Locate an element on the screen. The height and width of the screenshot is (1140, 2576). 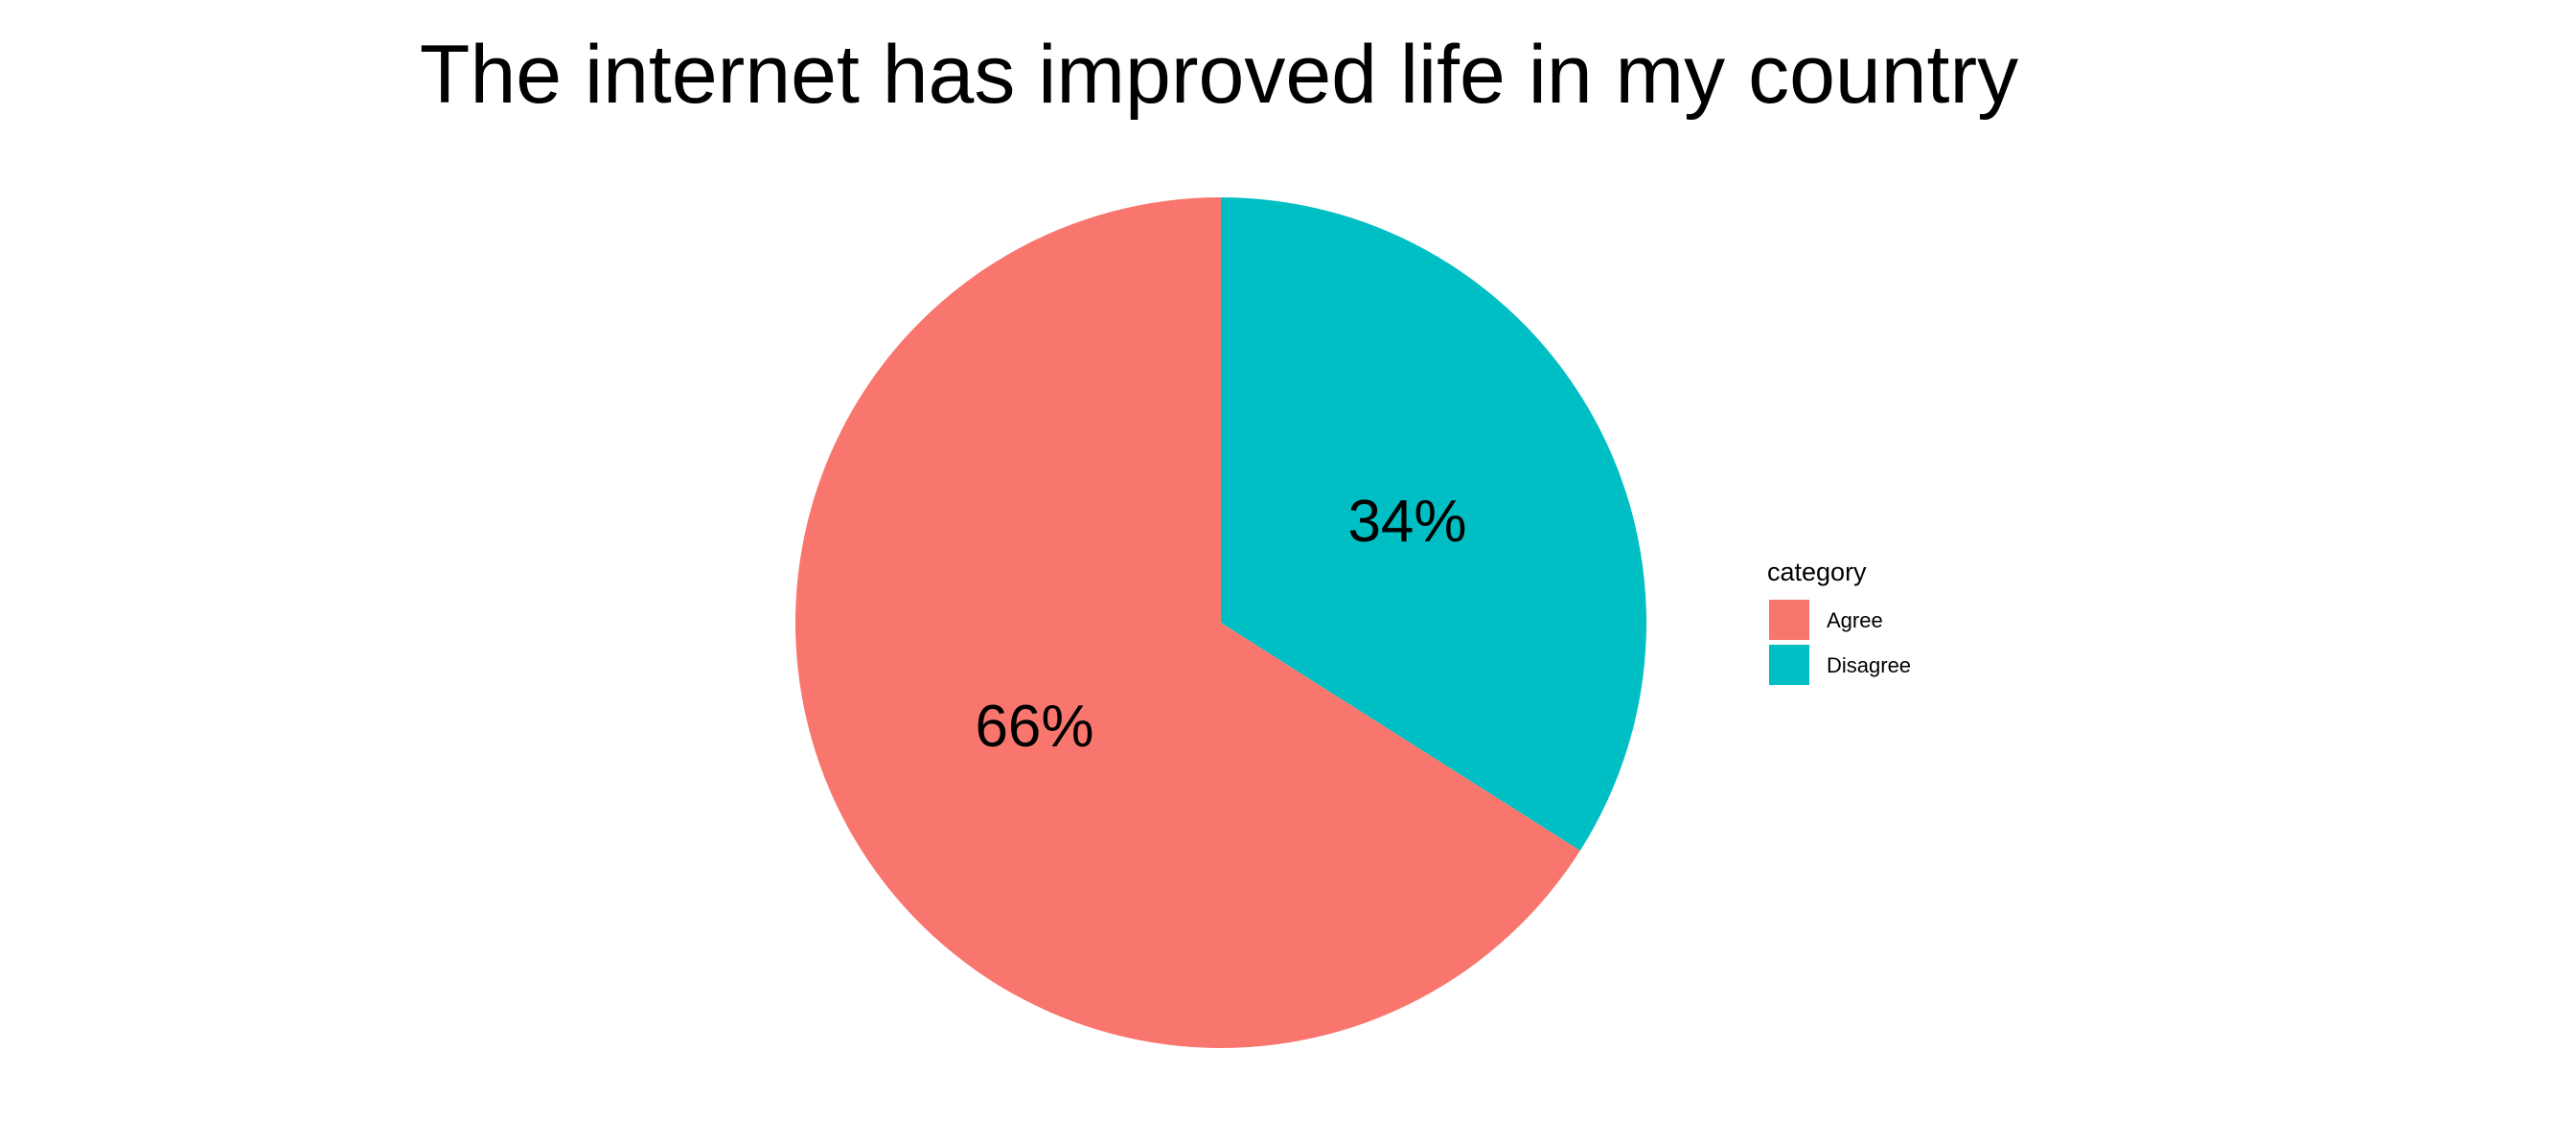
pie-slice-disagree is located at coordinates (1434, 524).